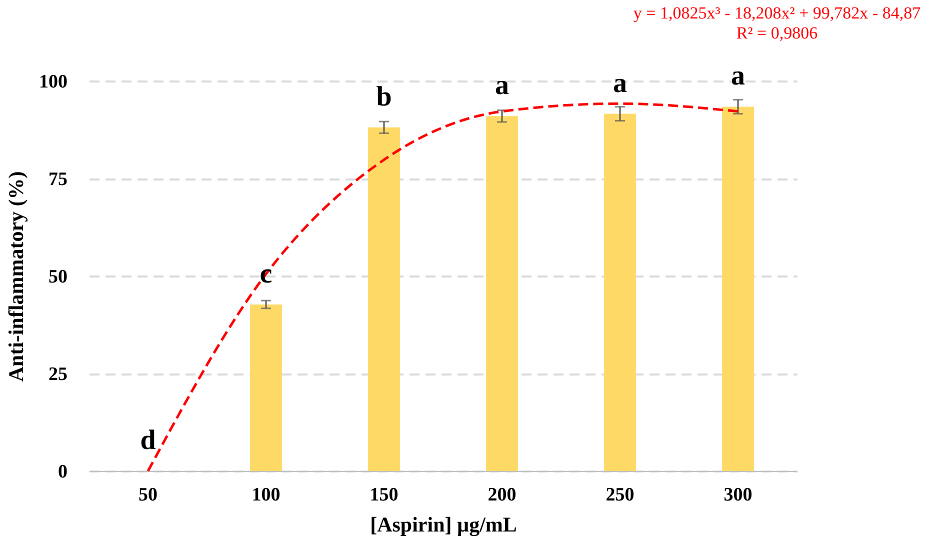 This screenshot has height=546, width=945. I want to click on text: y = 1,0825x³ - 18,208x² + 99,782x - 84,87, so click(777, 13).